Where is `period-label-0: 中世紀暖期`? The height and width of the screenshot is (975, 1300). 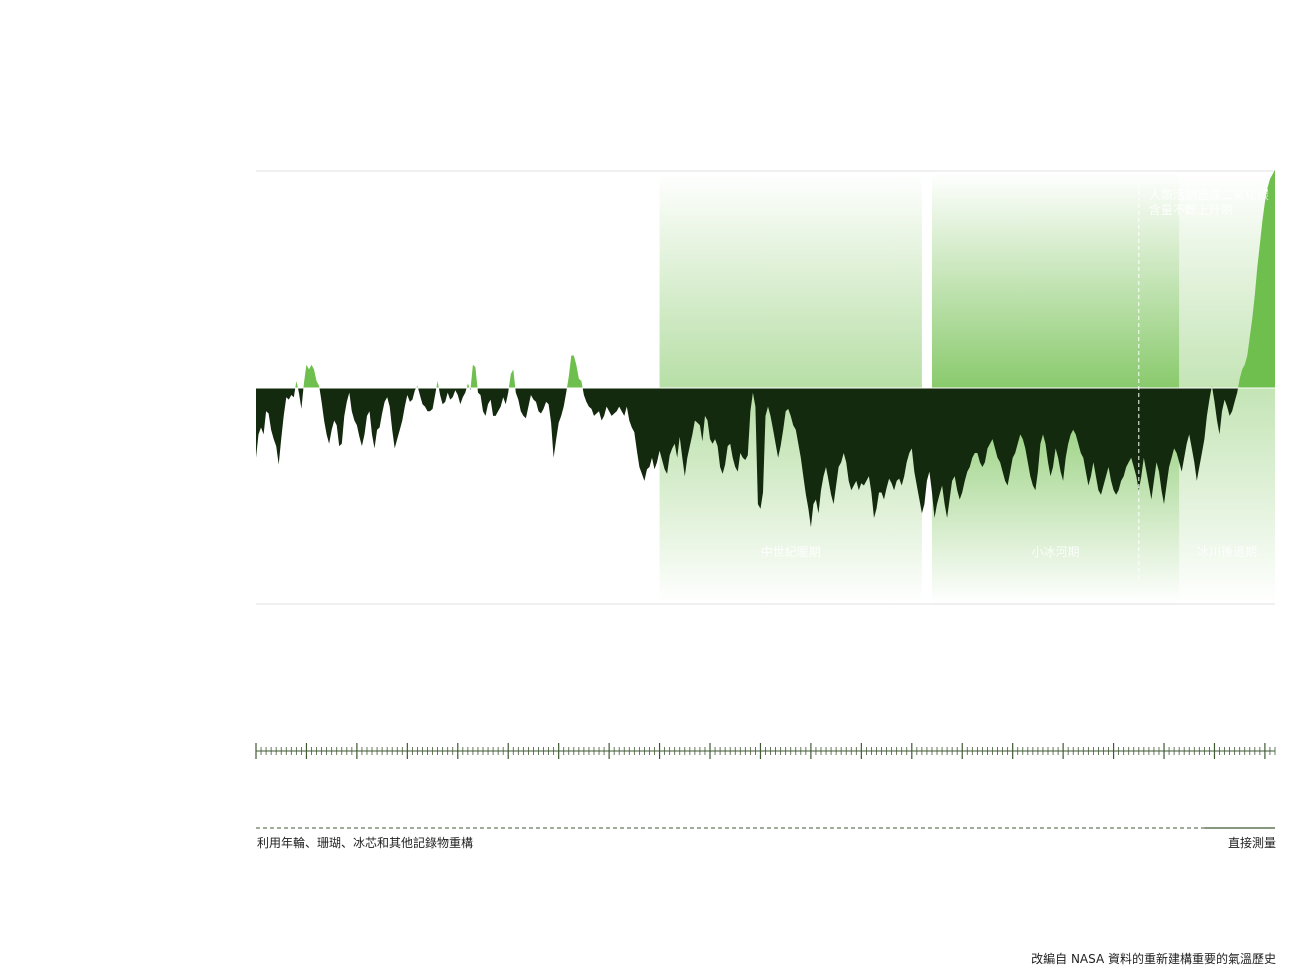
period-label-0: 中世紀暖期 is located at coordinates (791, 551).